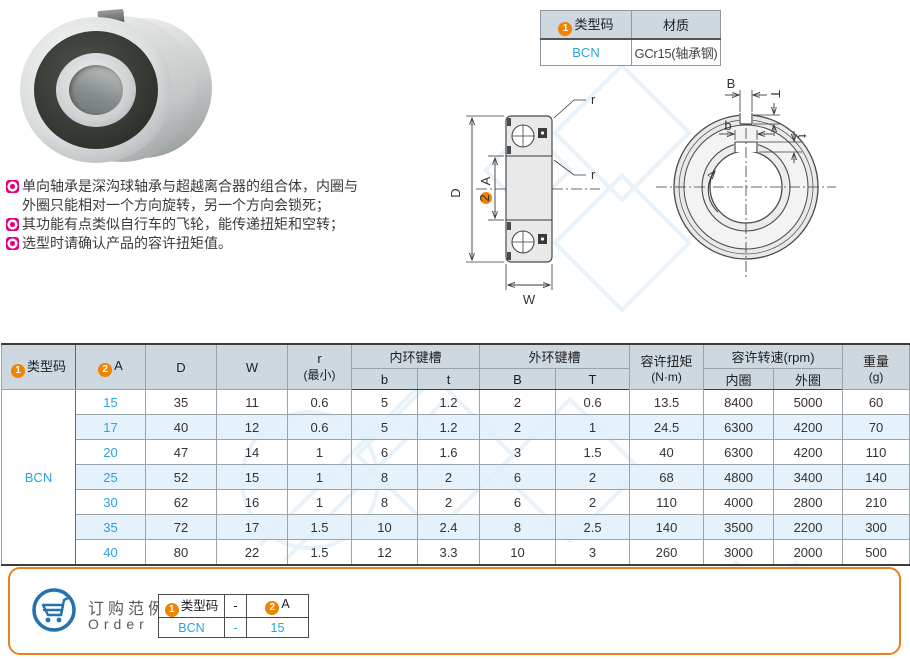  I want to click on spec-value-cell: 4200, so click(808, 427).